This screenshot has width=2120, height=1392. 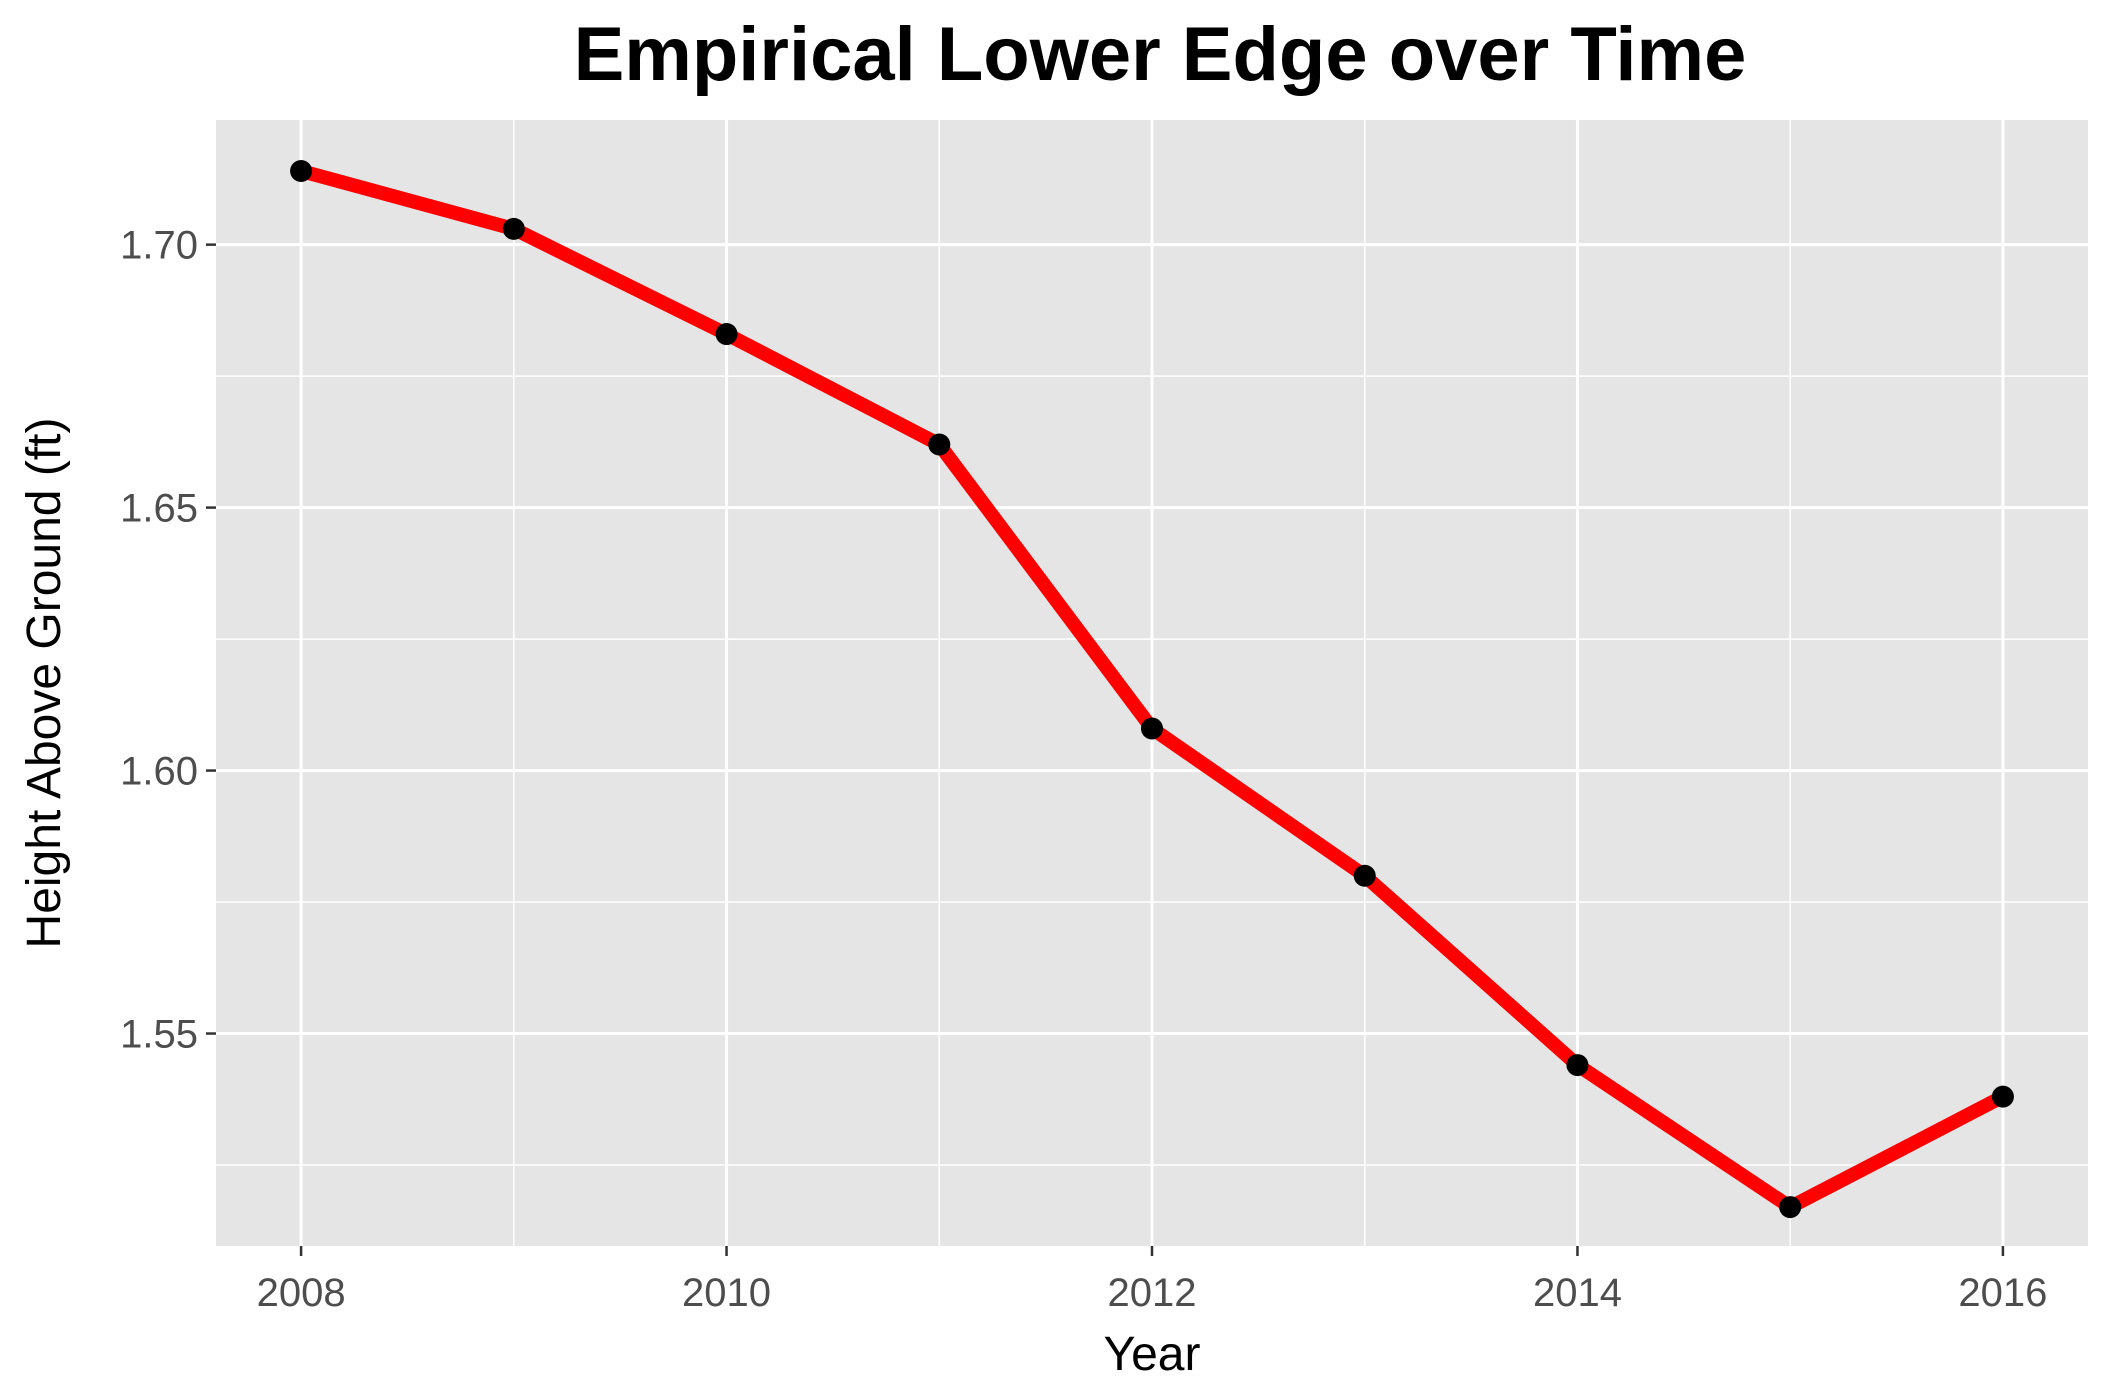 I want to click on x-tick-label: 2008, so click(x=301, y=1293).